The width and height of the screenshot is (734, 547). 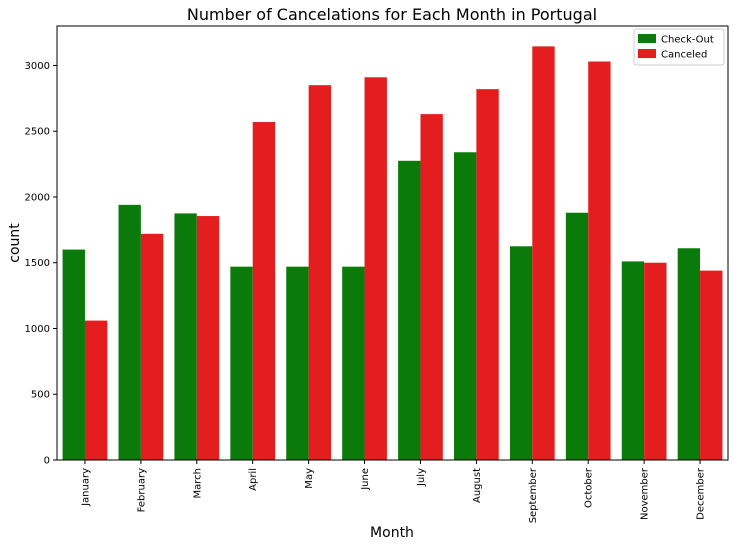 What do you see at coordinates (375, 269) in the screenshot?
I see `bar-canceled-june` at bounding box center [375, 269].